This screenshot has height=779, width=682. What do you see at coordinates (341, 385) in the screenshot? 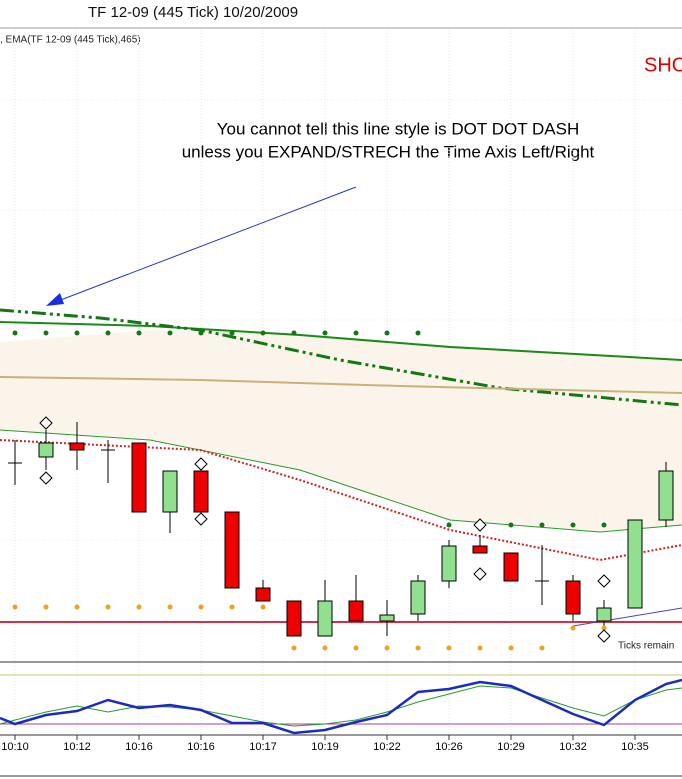
I see `avg-line` at bounding box center [341, 385].